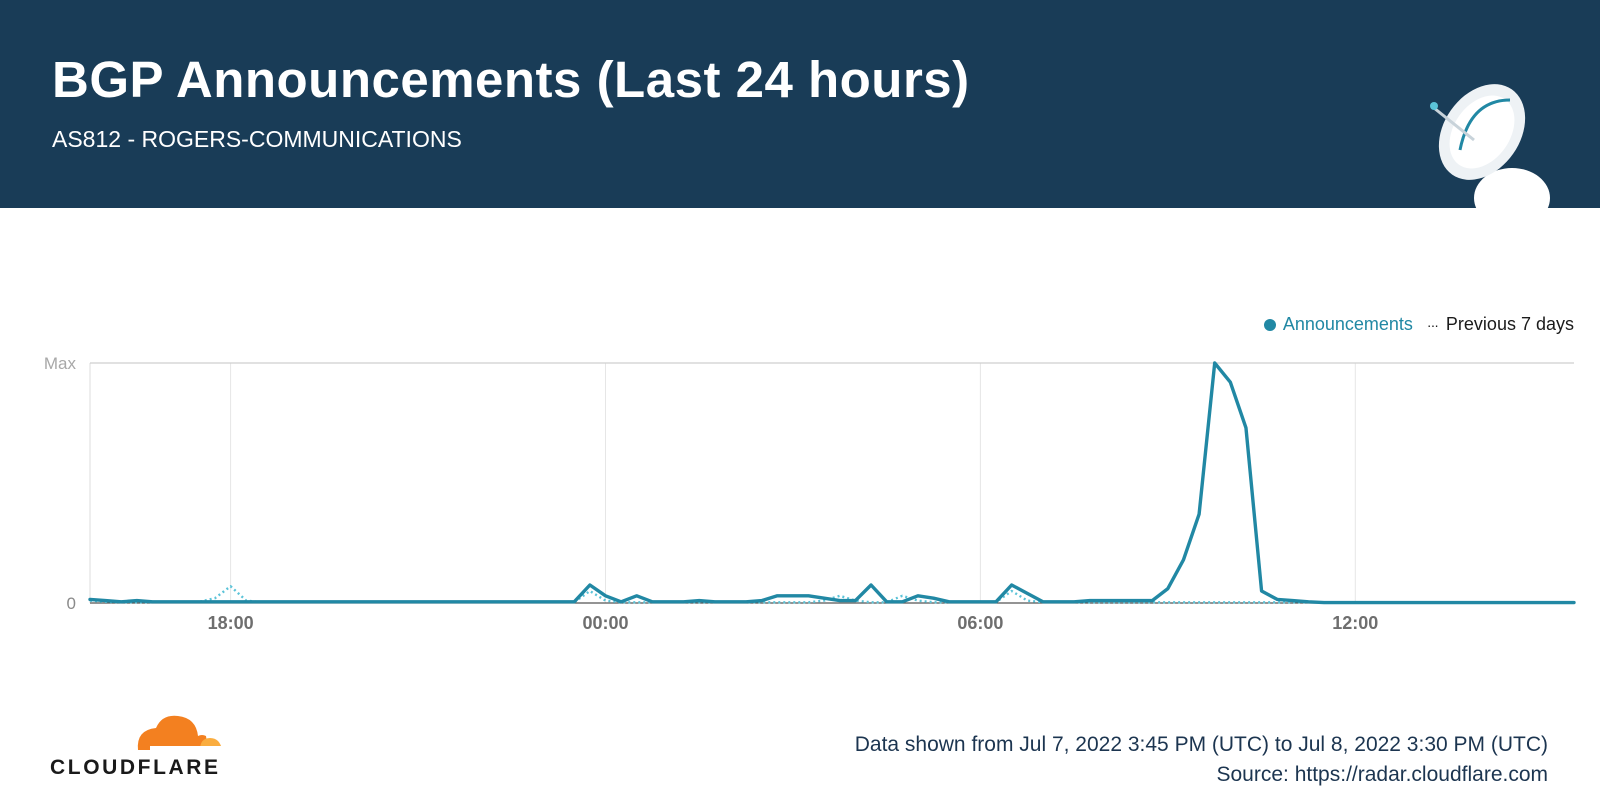 This screenshot has width=1600, height=800. What do you see at coordinates (605, 623) in the screenshot?
I see `x-tick-label: 00:00` at bounding box center [605, 623].